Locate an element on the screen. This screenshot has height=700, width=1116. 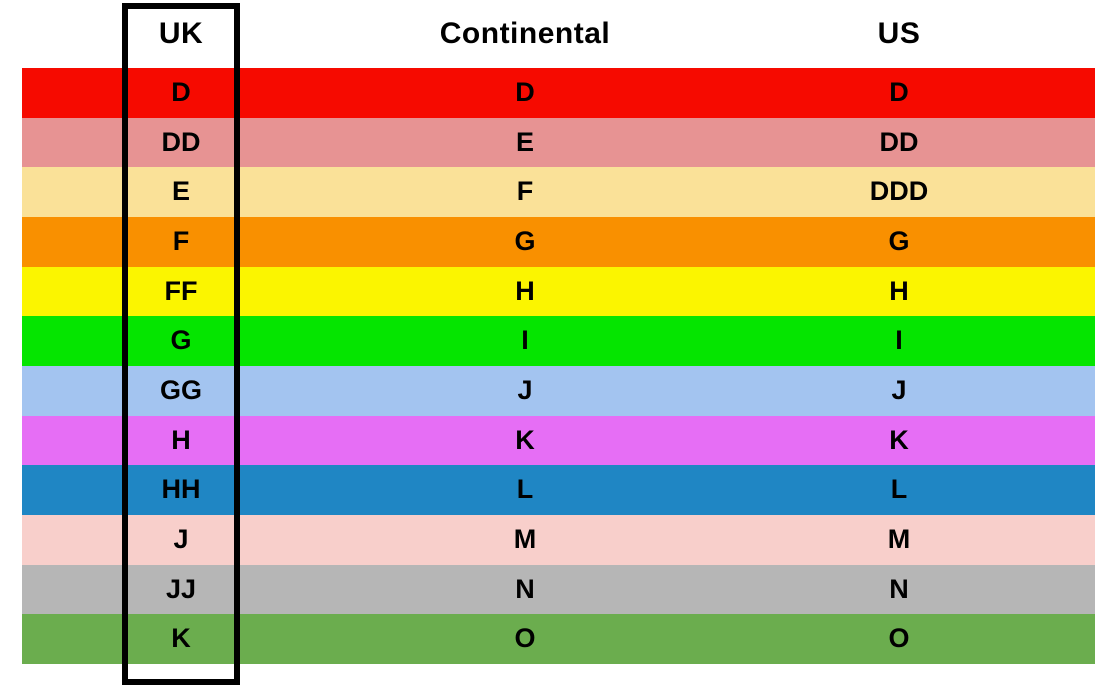
cell-continental: H is located at coordinates (525, 290).